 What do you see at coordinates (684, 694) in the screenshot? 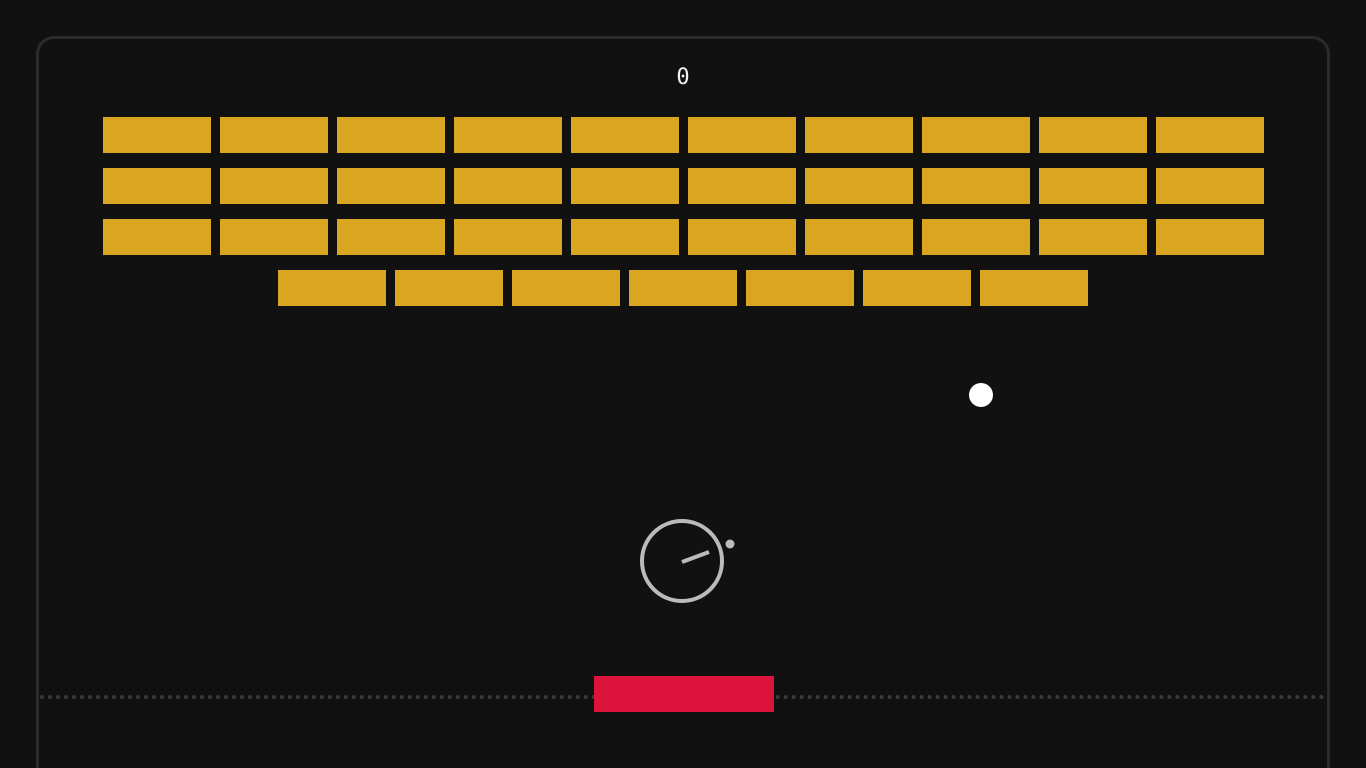
I see `paddle` at bounding box center [684, 694].